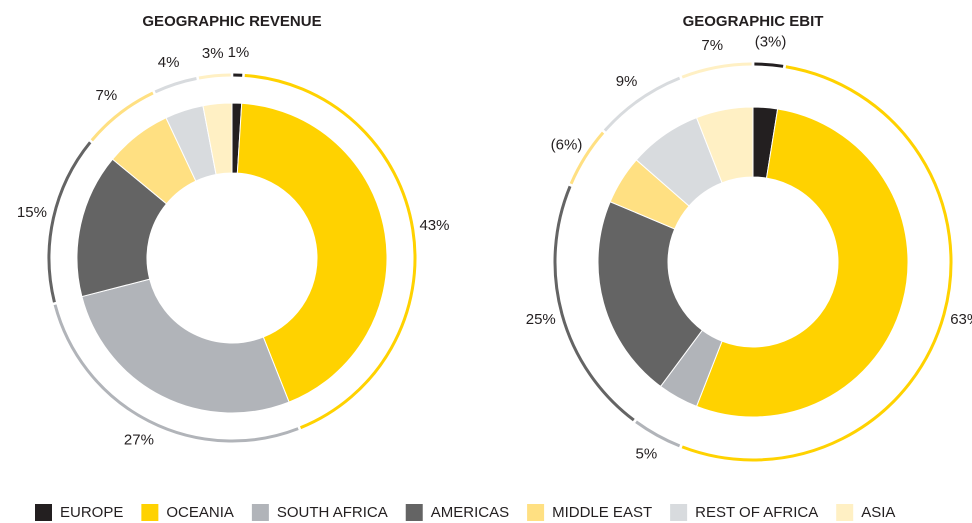  What do you see at coordinates (231, 21) in the screenshot?
I see `chart-title: GEOGRAPHIC REVENUE` at bounding box center [231, 21].